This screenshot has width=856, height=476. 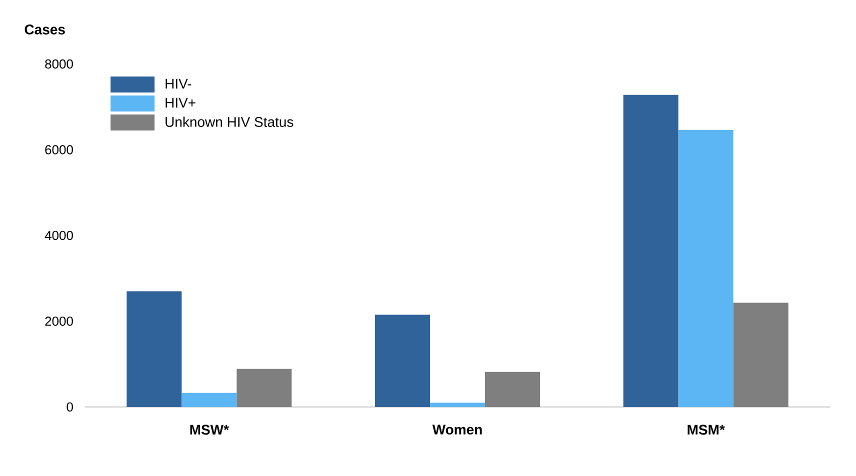 What do you see at coordinates (59, 321) in the screenshot?
I see `y-tick-label: 2000` at bounding box center [59, 321].